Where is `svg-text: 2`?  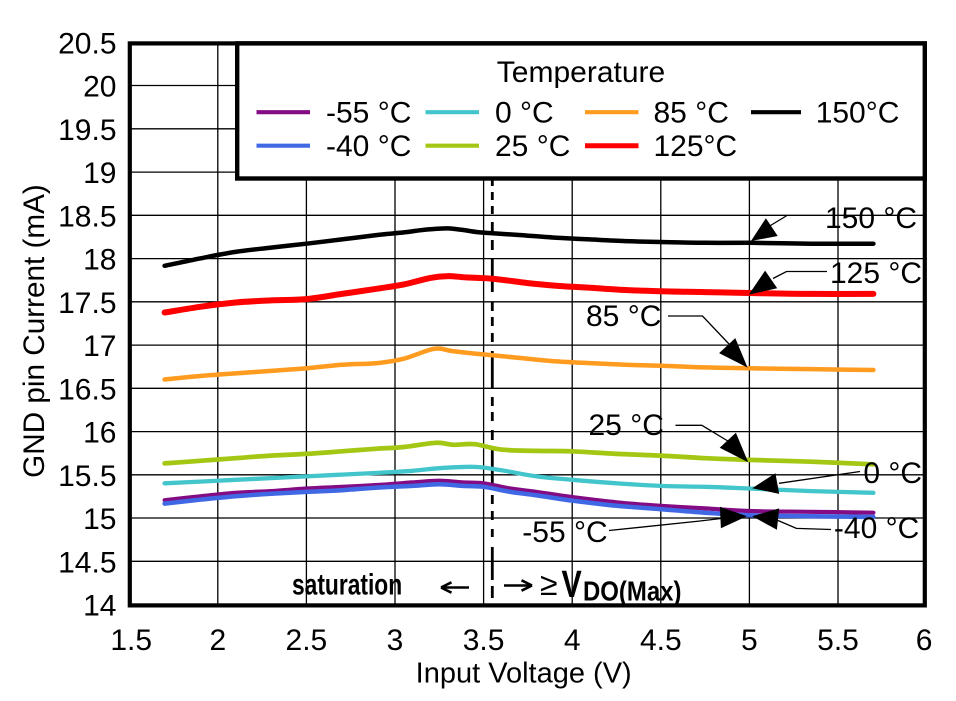 svg-text: 2 is located at coordinates (217, 640).